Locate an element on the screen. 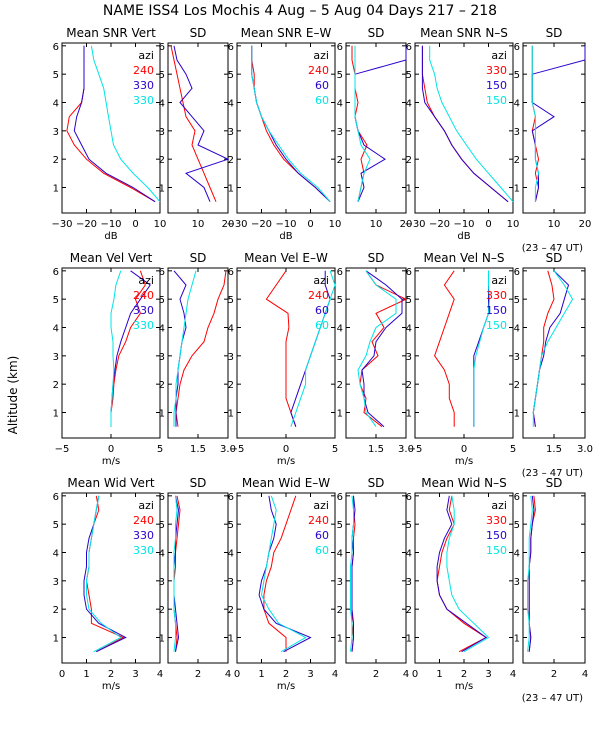 The image size is (600, 754). x-tick-label: −5 is located at coordinates (415, 449).